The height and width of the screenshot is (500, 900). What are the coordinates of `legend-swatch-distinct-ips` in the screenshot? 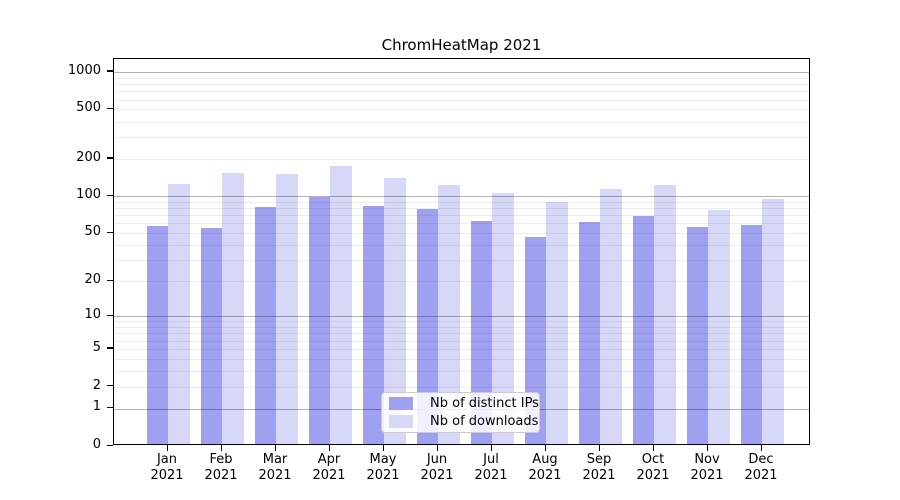 It's located at (401, 403).